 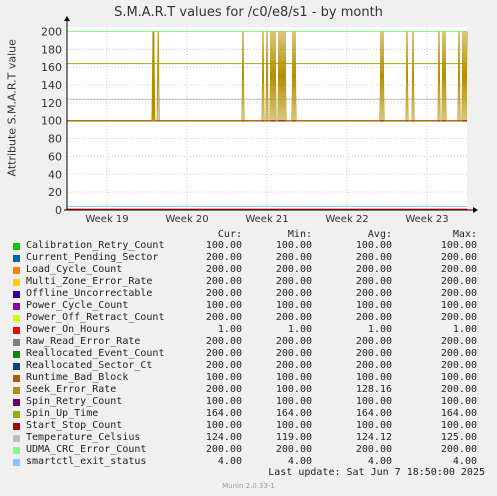 What do you see at coordinates (464, 461) in the screenshot?
I see `legend-value-max: 4.00` at bounding box center [464, 461].